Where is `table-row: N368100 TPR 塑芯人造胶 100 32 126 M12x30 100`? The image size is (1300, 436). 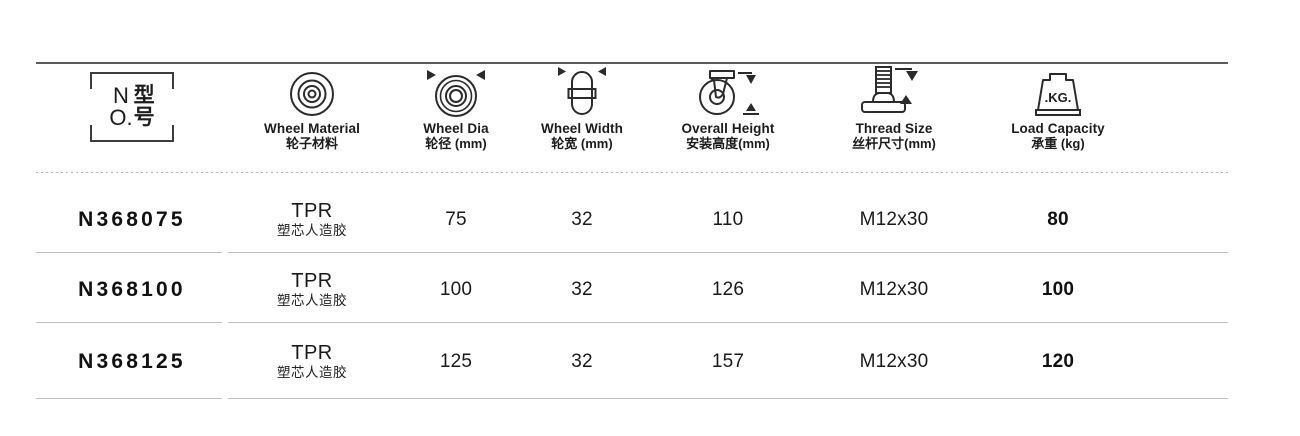
table-row: N368100 TPR 塑芯人造胶 100 32 126 M12x30 100 is located at coordinates (632, 290).